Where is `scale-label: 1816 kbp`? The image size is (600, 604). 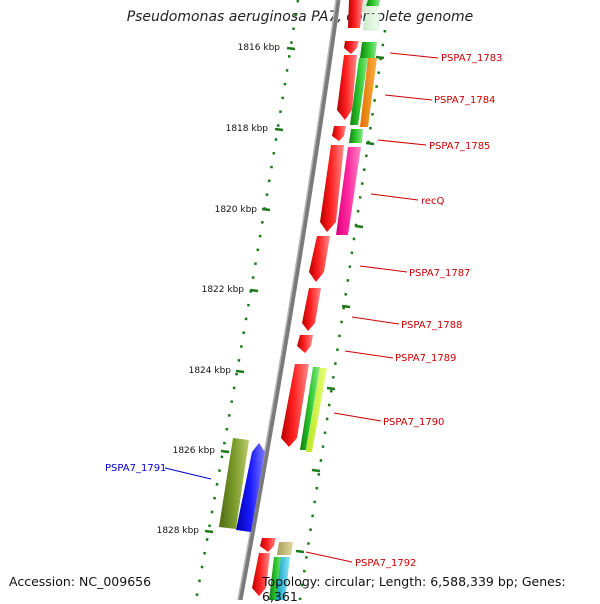
scale-label: 1816 kbp is located at coordinates (259, 48).